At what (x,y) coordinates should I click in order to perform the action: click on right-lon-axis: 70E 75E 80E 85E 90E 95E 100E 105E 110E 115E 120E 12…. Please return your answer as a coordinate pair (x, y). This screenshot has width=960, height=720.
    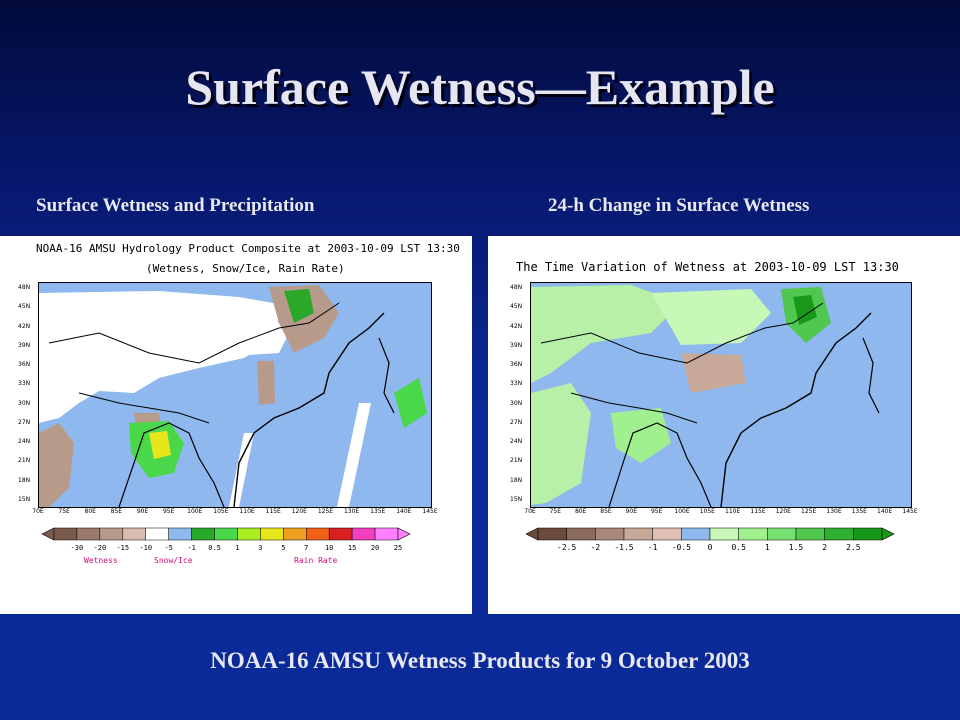
    Looking at the image, I should click on (720, 513).